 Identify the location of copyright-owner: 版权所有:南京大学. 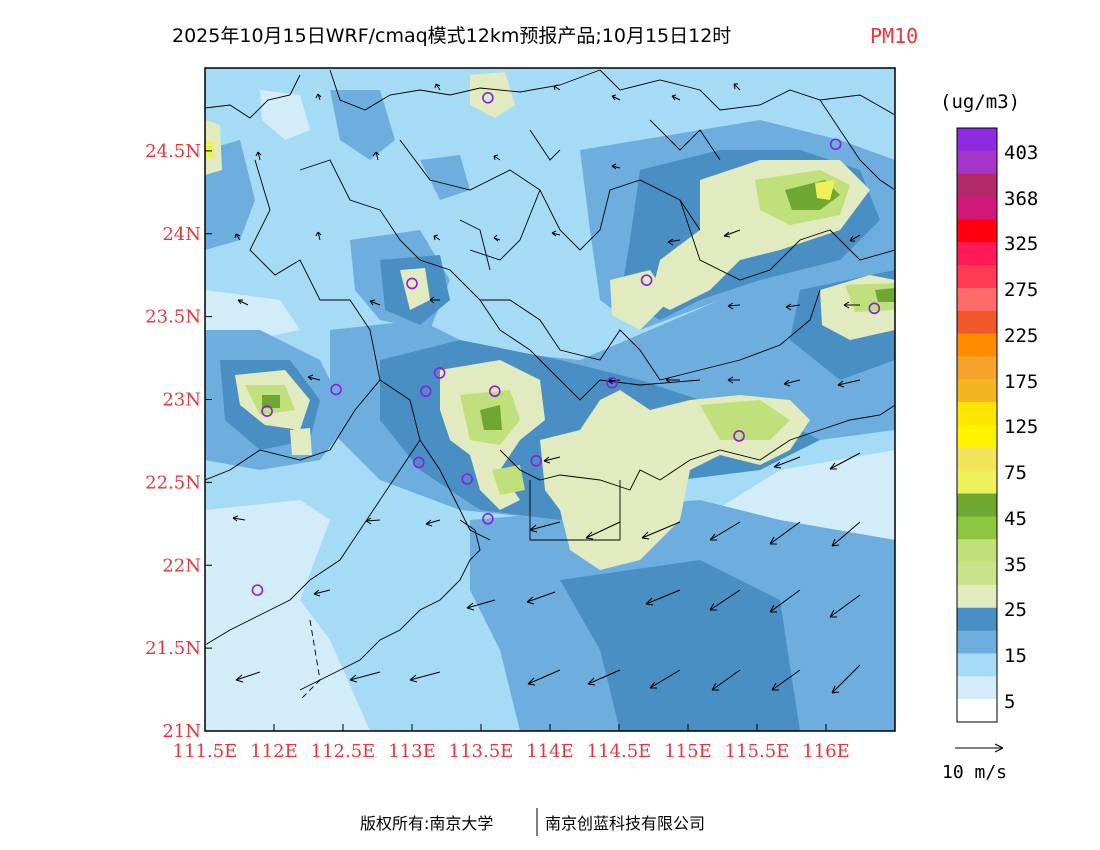
(426, 823).